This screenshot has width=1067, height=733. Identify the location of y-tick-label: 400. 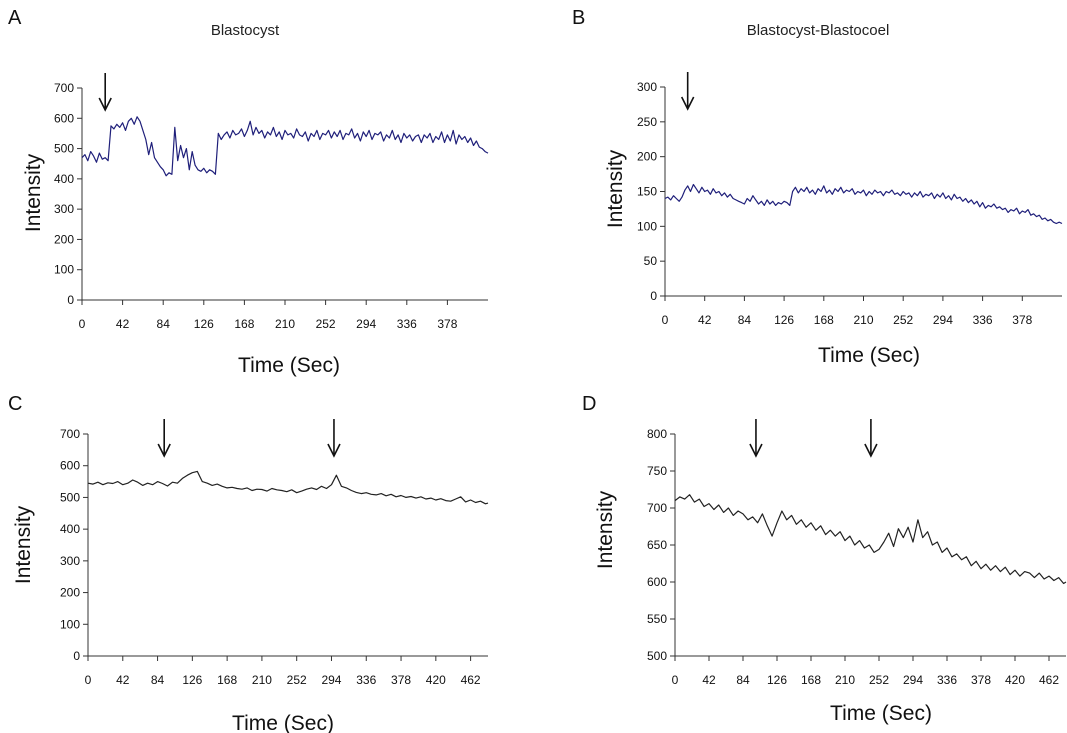
(70, 529).